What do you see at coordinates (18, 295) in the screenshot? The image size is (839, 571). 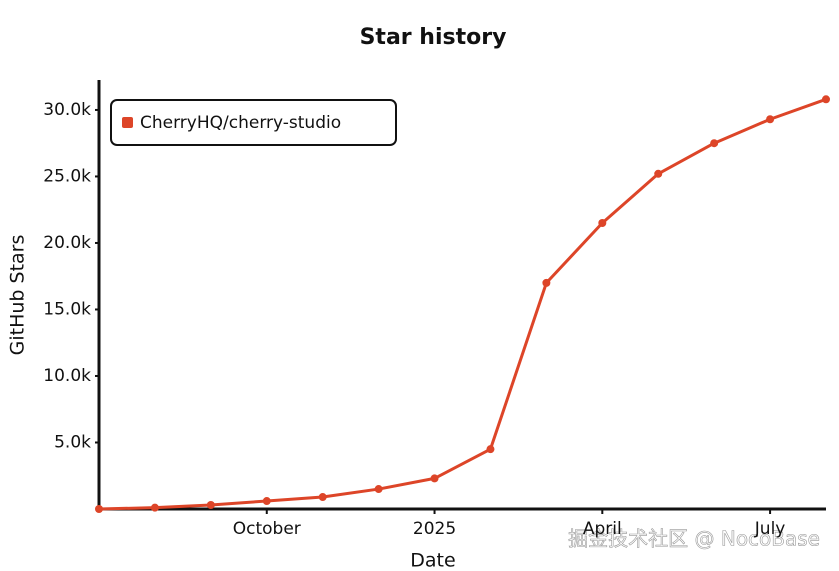 I see `y-axis-label: GitHub Stars` at bounding box center [18, 295].